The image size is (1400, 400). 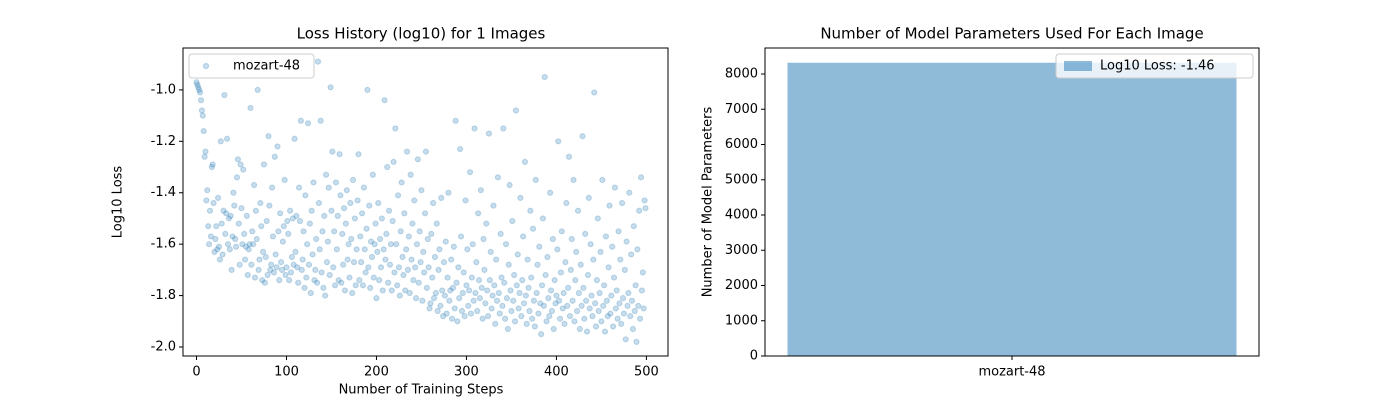 I want to click on y-tick-label: 4000, so click(x=741, y=215).